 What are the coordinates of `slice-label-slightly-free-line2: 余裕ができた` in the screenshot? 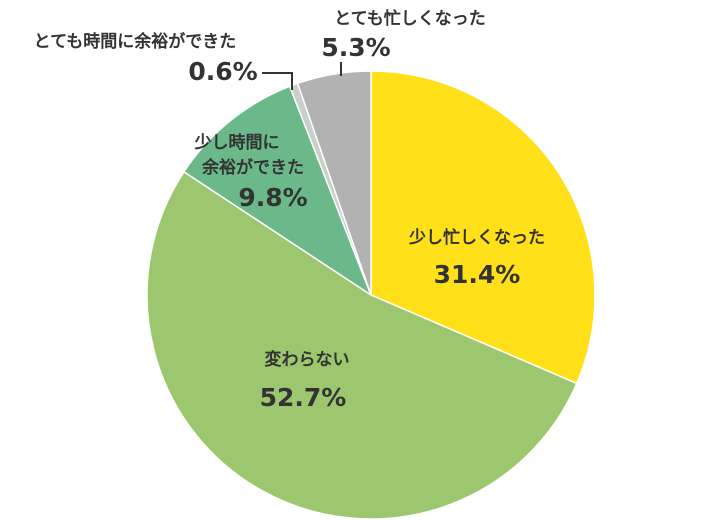 It's located at (252, 167).